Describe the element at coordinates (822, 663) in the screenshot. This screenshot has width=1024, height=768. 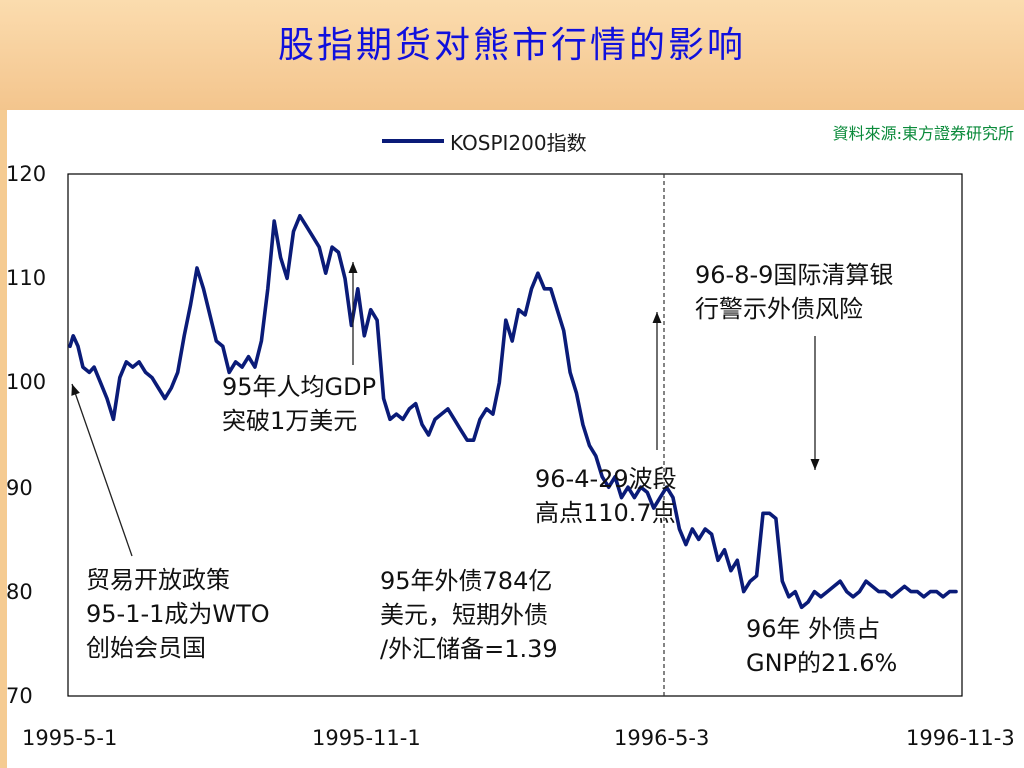
I see `annotation-line: GNP的21.6%` at that location.